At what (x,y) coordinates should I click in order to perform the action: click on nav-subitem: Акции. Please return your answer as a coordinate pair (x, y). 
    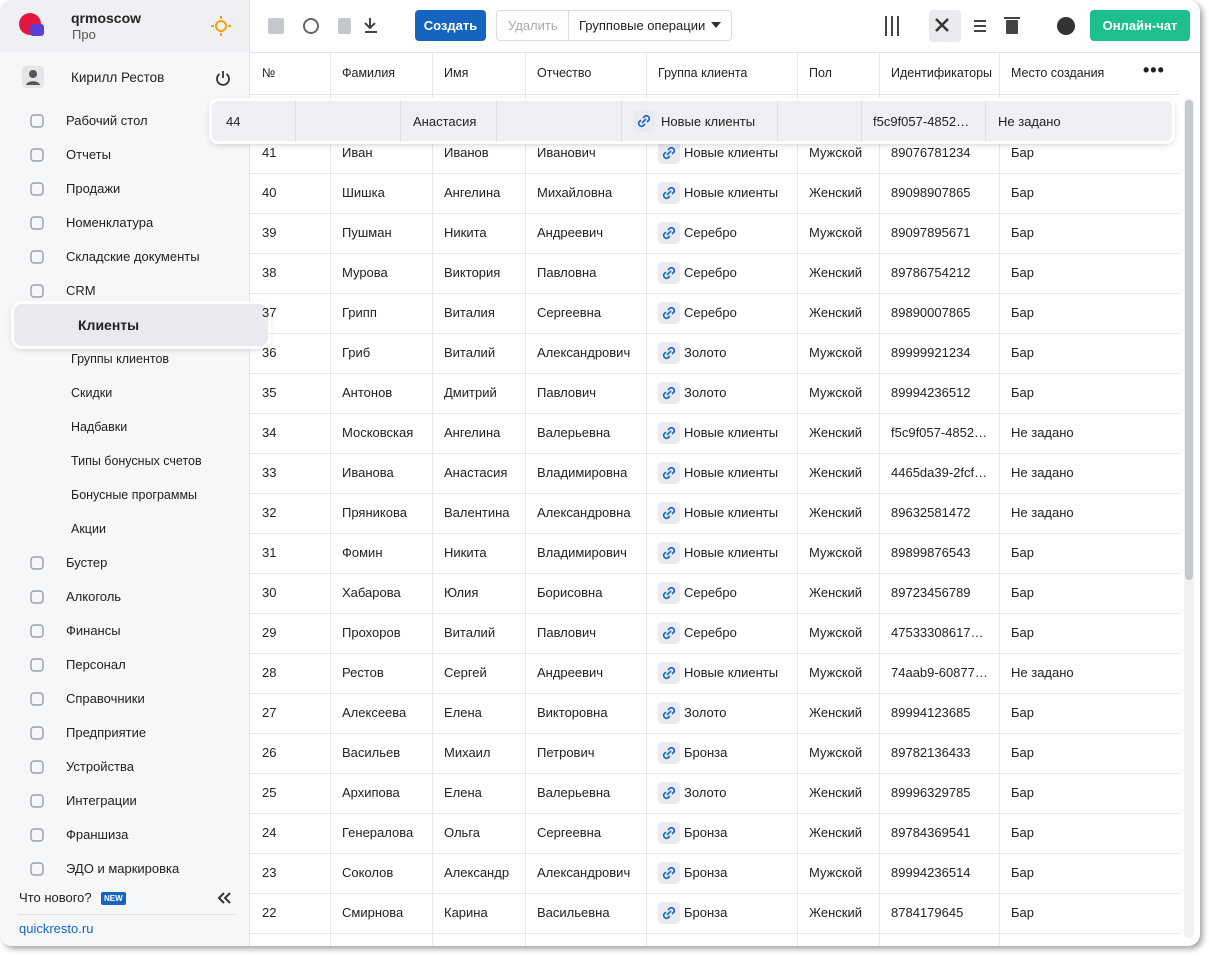
    Looking at the image, I should click on (88, 529).